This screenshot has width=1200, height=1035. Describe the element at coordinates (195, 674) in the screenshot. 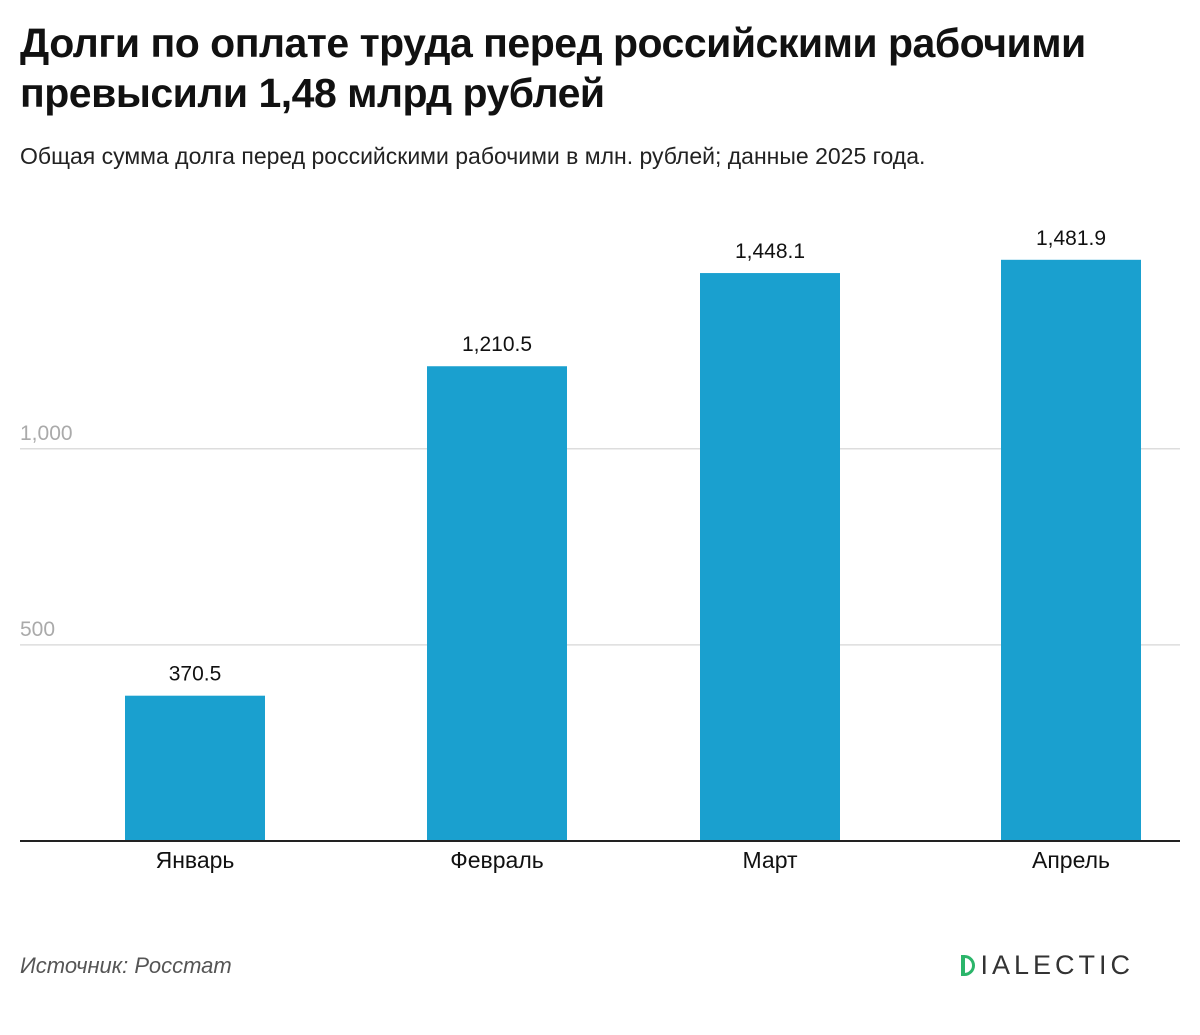

I see `data-label: 370.5` at that location.